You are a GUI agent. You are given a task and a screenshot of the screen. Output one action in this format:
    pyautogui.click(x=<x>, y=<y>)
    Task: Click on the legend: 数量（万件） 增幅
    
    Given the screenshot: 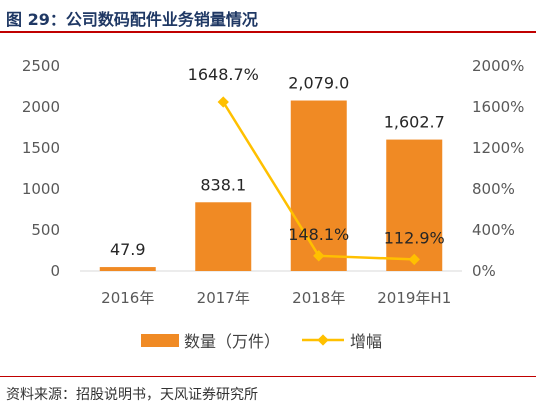 What is the action you would take?
    pyautogui.click(x=261, y=341)
    